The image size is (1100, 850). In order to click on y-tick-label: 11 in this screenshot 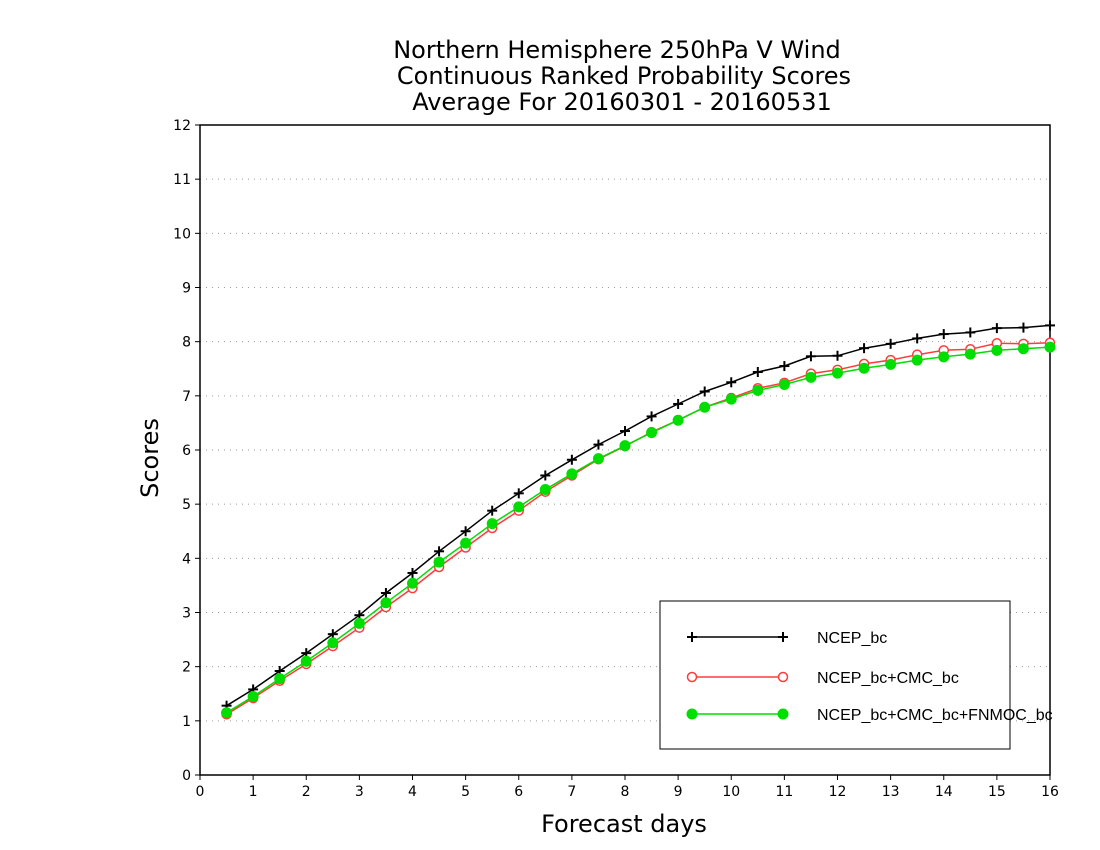, I will do `click(182, 180)`.